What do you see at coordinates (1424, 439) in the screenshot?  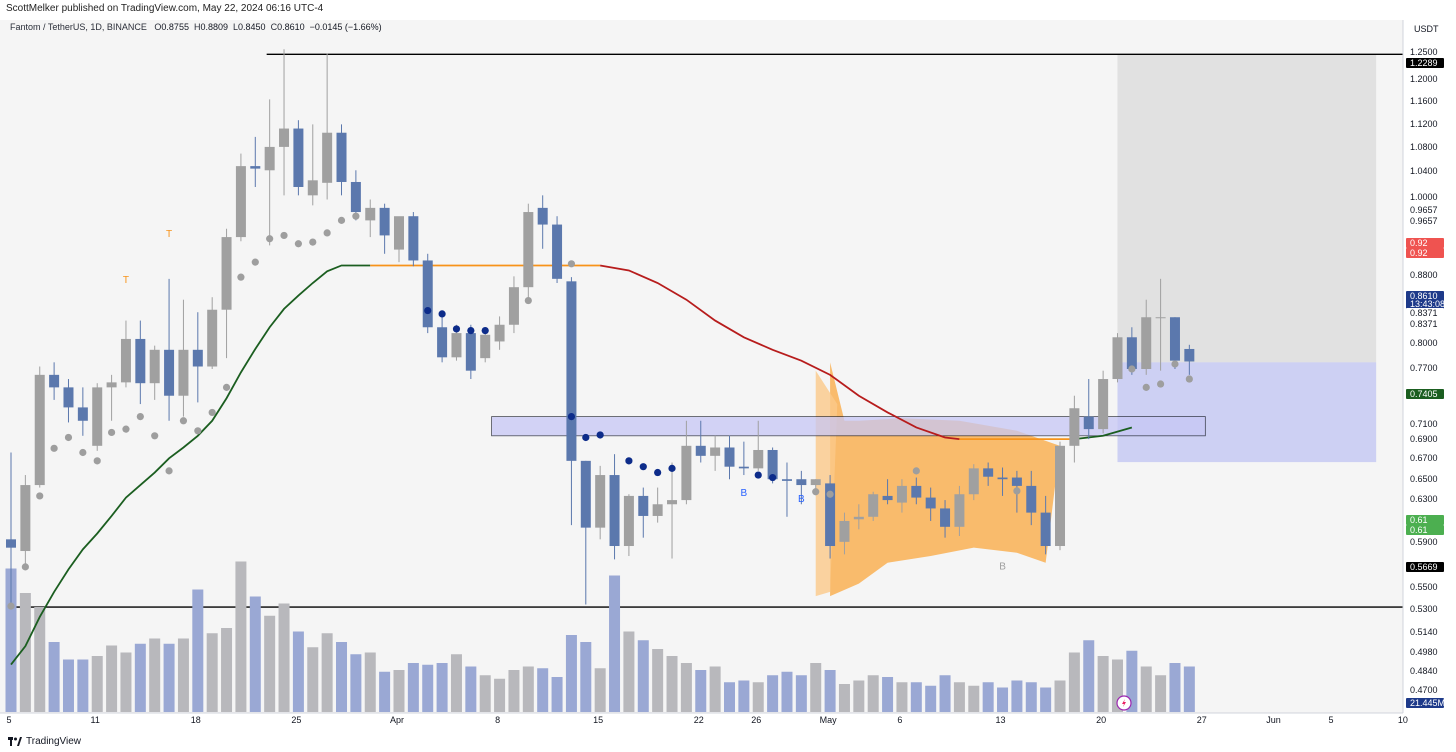 I see `price-tick-label: 0.6900` at bounding box center [1424, 439].